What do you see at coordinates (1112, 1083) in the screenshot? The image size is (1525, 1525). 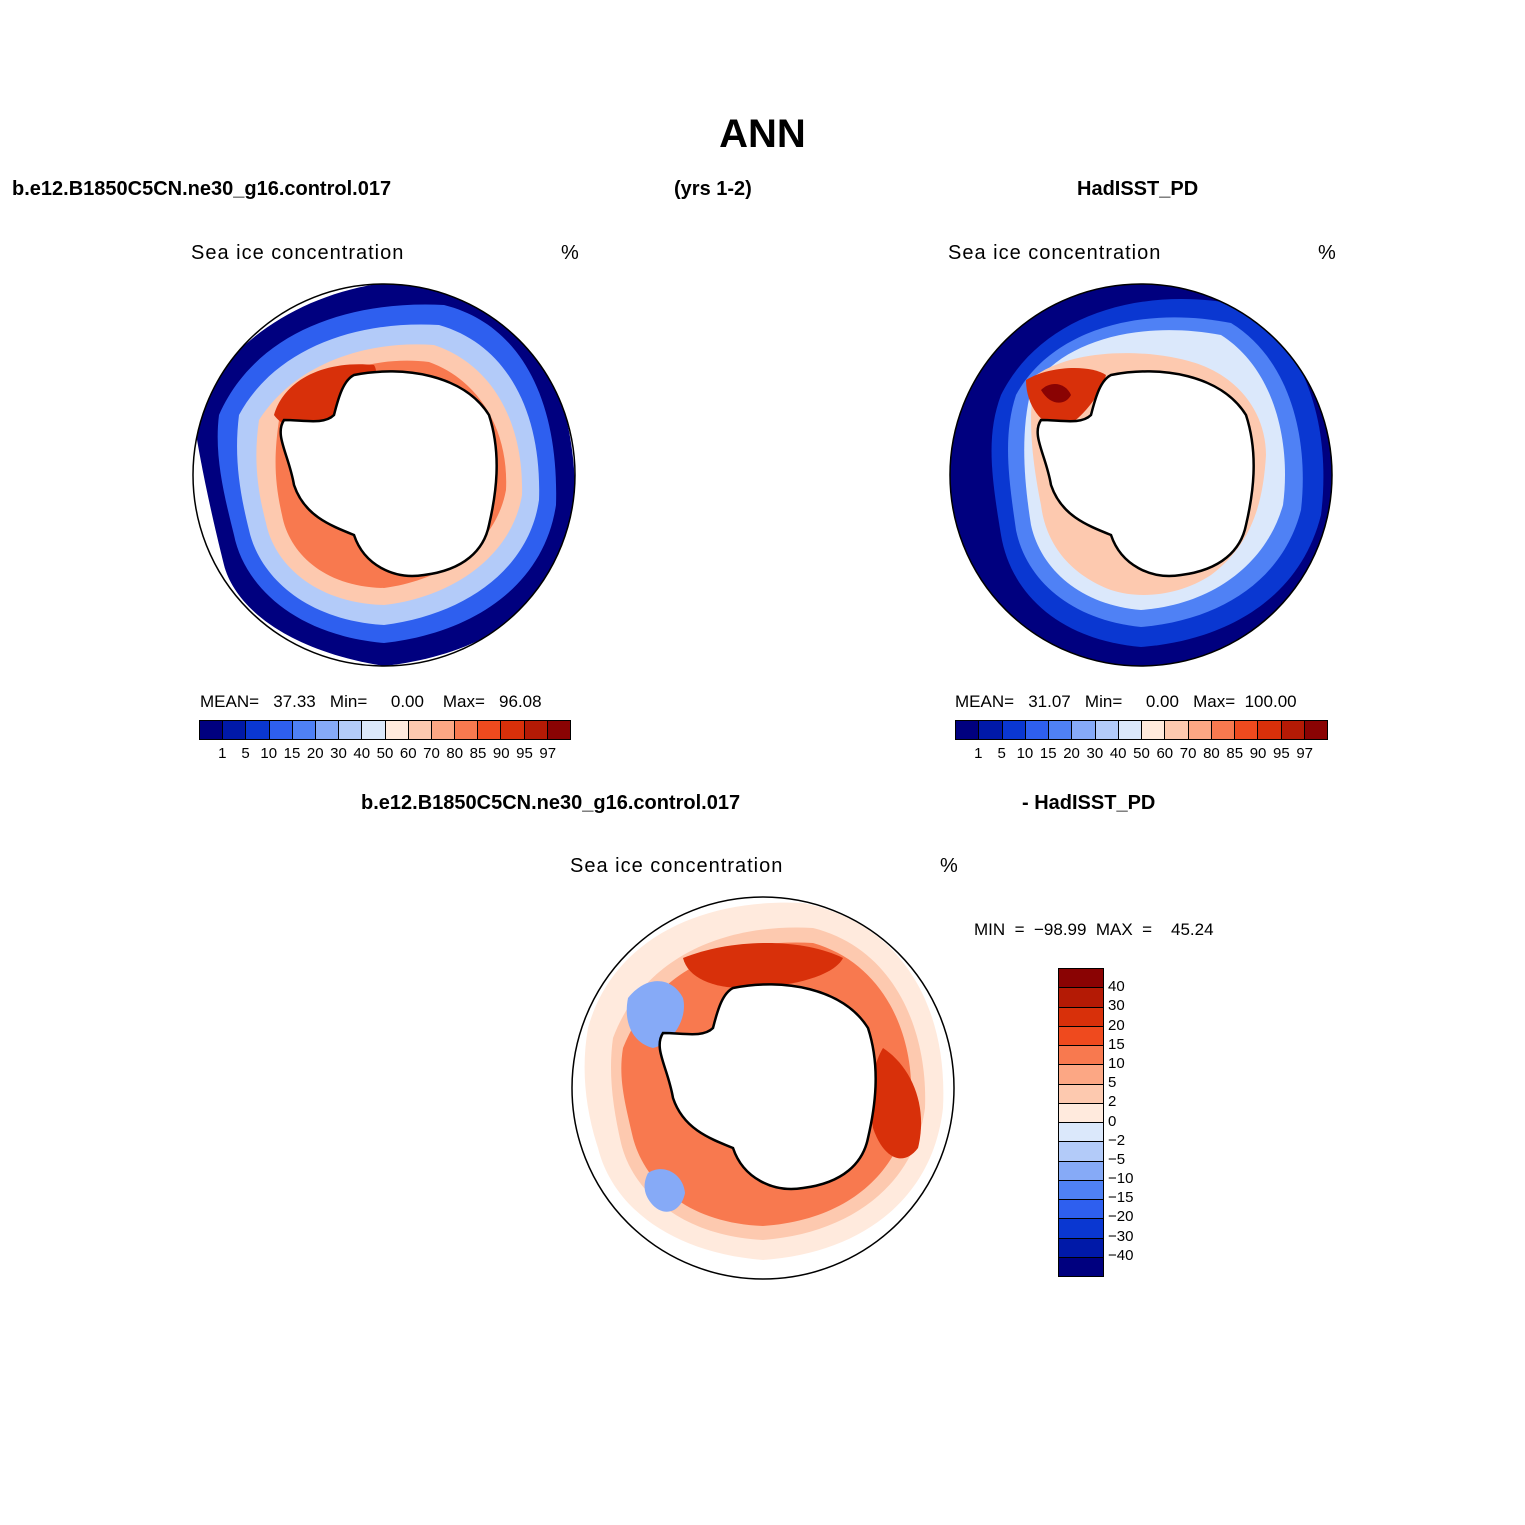 I see `diff-colorbar-label-5: 5` at bounding box center [1112, 1083].